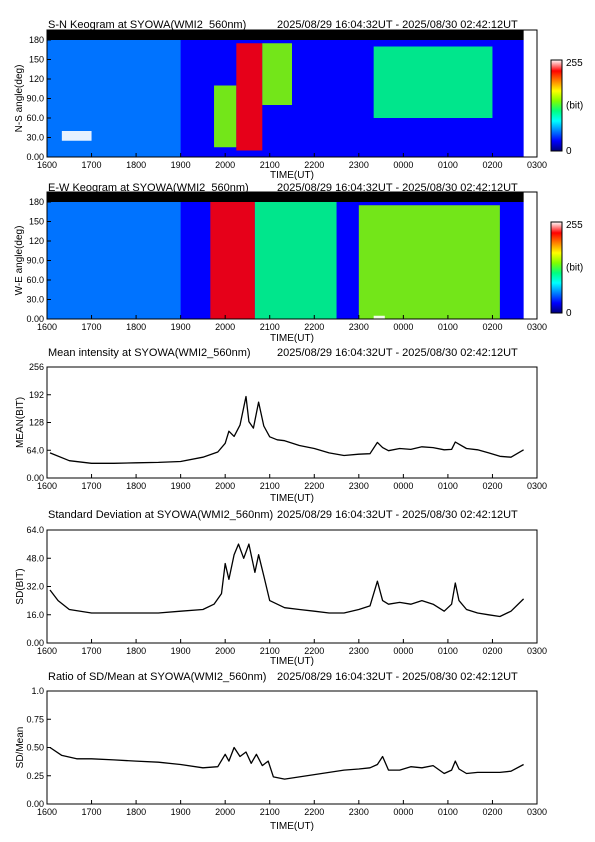 This screenshot has width=595, height=842. I want to click on chart-title: Mean intensity at SYOWA(WMI2_560nm), so click(149, 353).